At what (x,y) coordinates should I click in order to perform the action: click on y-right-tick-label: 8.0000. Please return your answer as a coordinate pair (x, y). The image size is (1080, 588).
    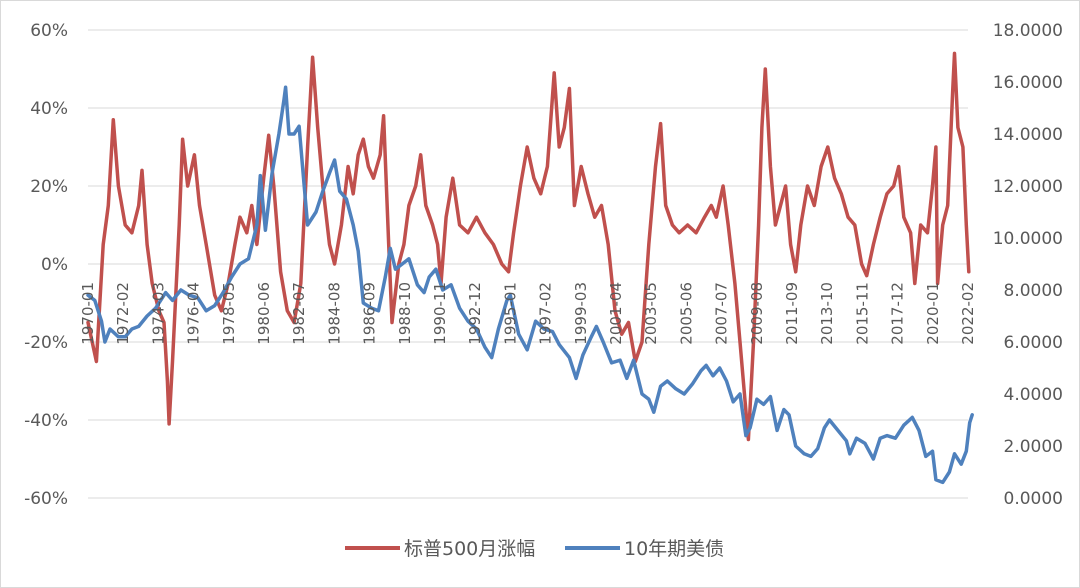
    Looking at the image, I should click on (1033, 291).